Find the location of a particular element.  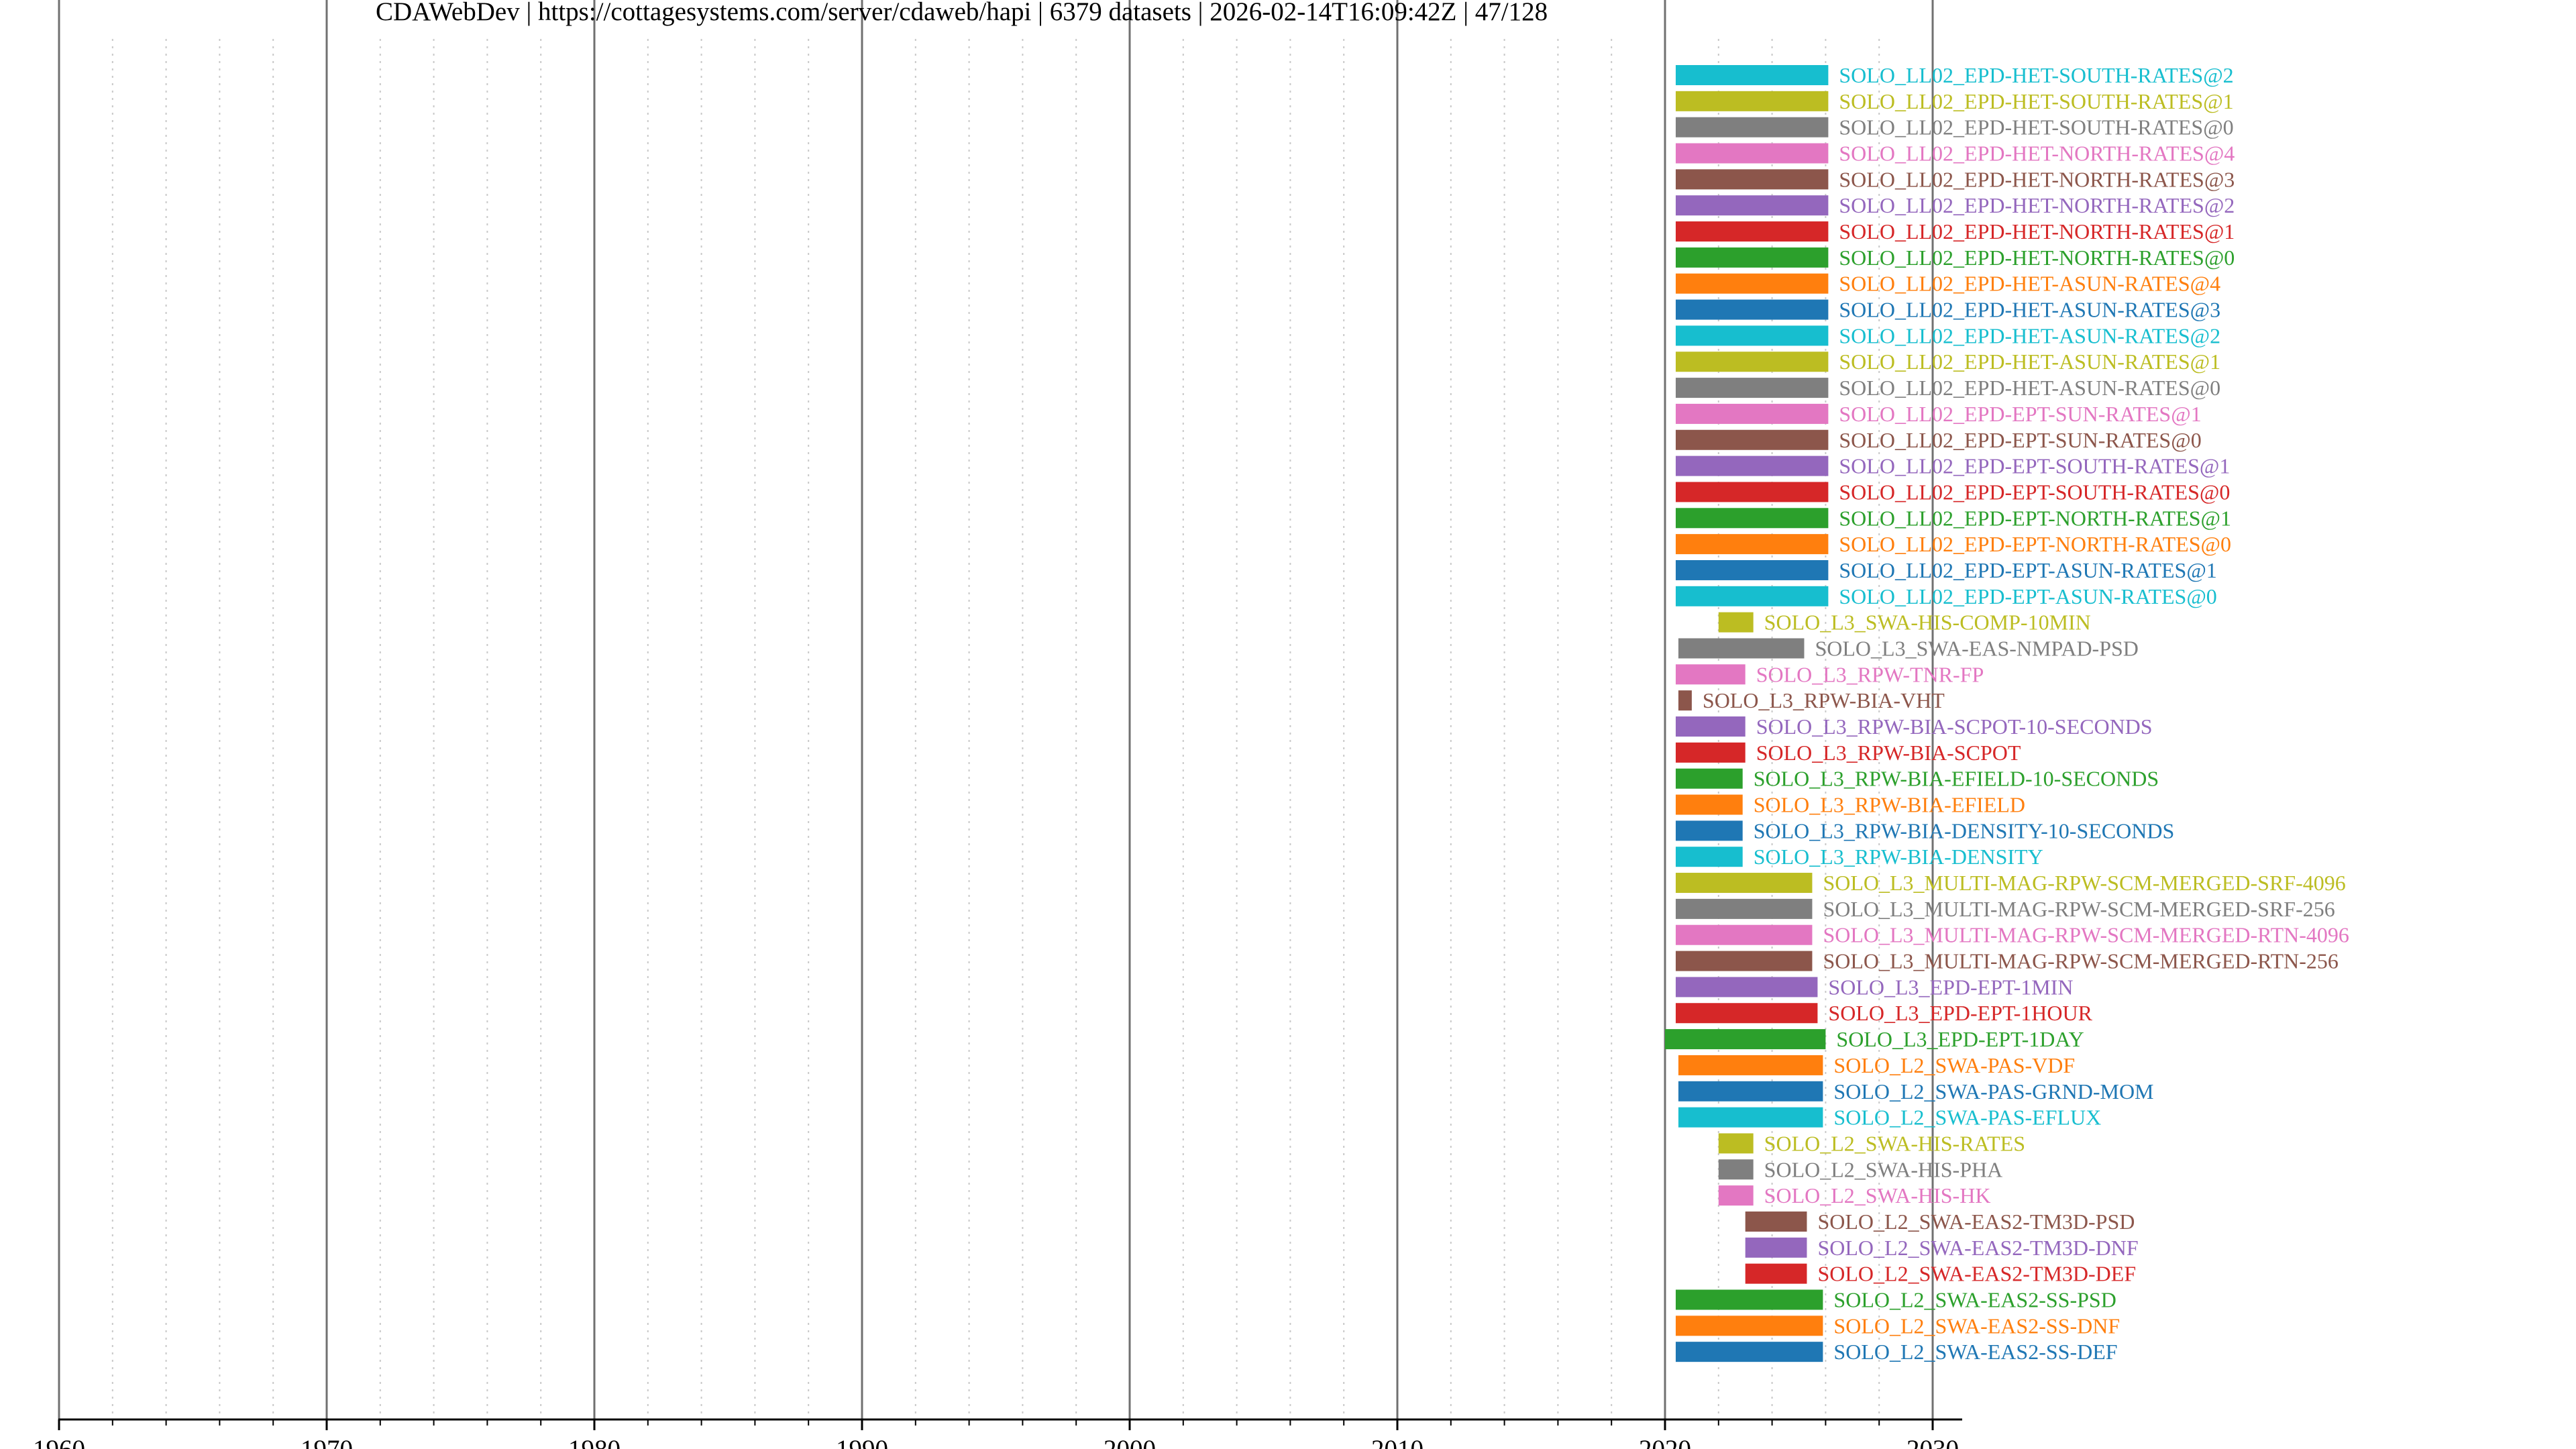

dataset-label: SOLO_LL02_EPD-HET-NORTH-RATES@0 is located at coordinates (2037, 258).